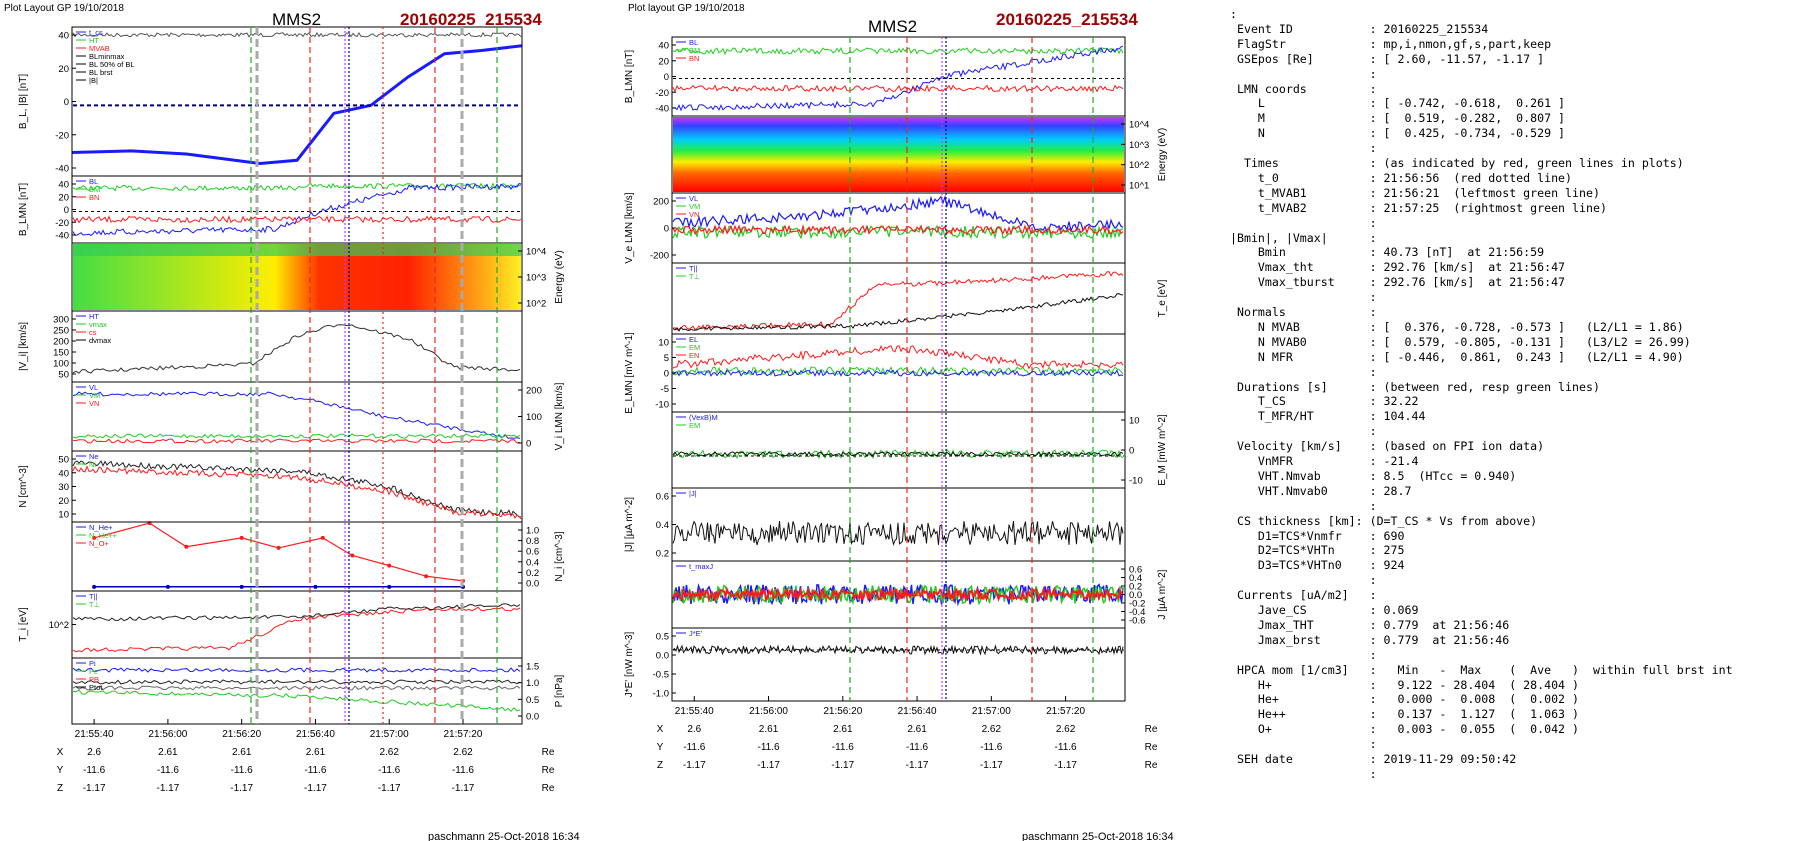 This screenshot has width=1804, height=841. Describe the element at coordinates (94, 197) in the screenshot. I see `left-legend-entry: BN` at that location.